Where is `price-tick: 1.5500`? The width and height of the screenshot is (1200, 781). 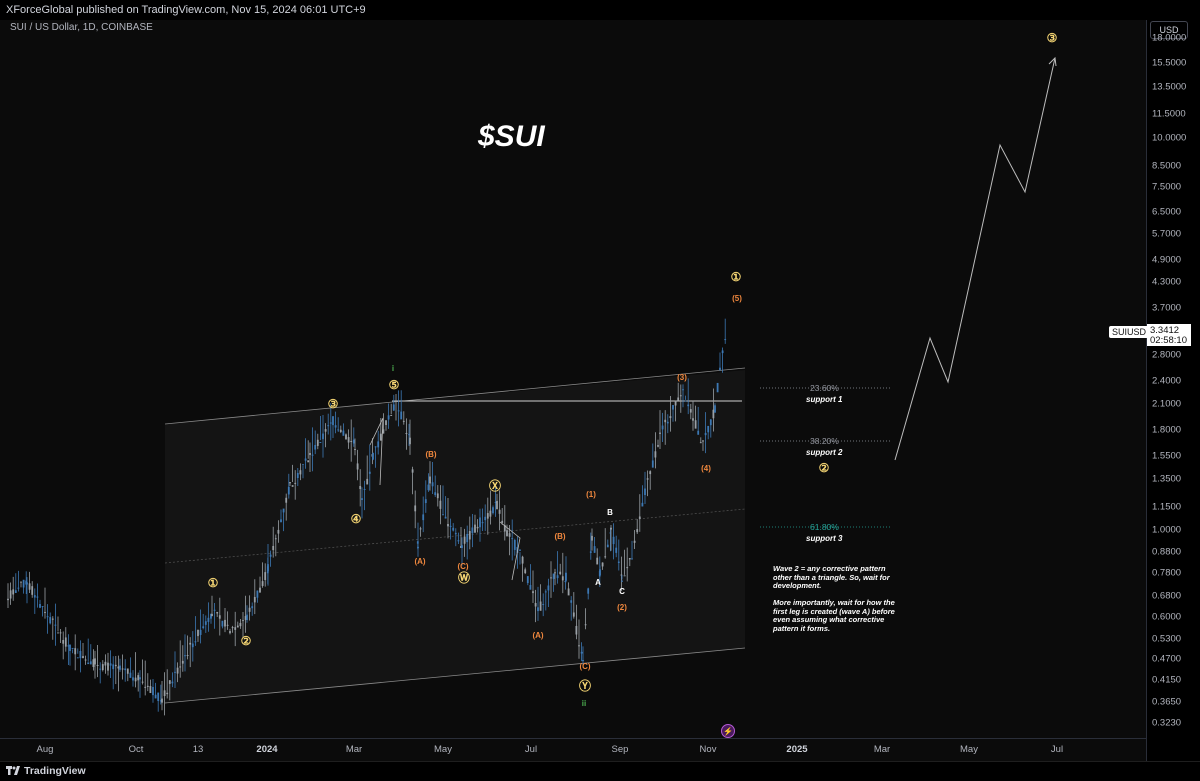
price-tick: 1.5500 is located at coordinates (1167, 456).